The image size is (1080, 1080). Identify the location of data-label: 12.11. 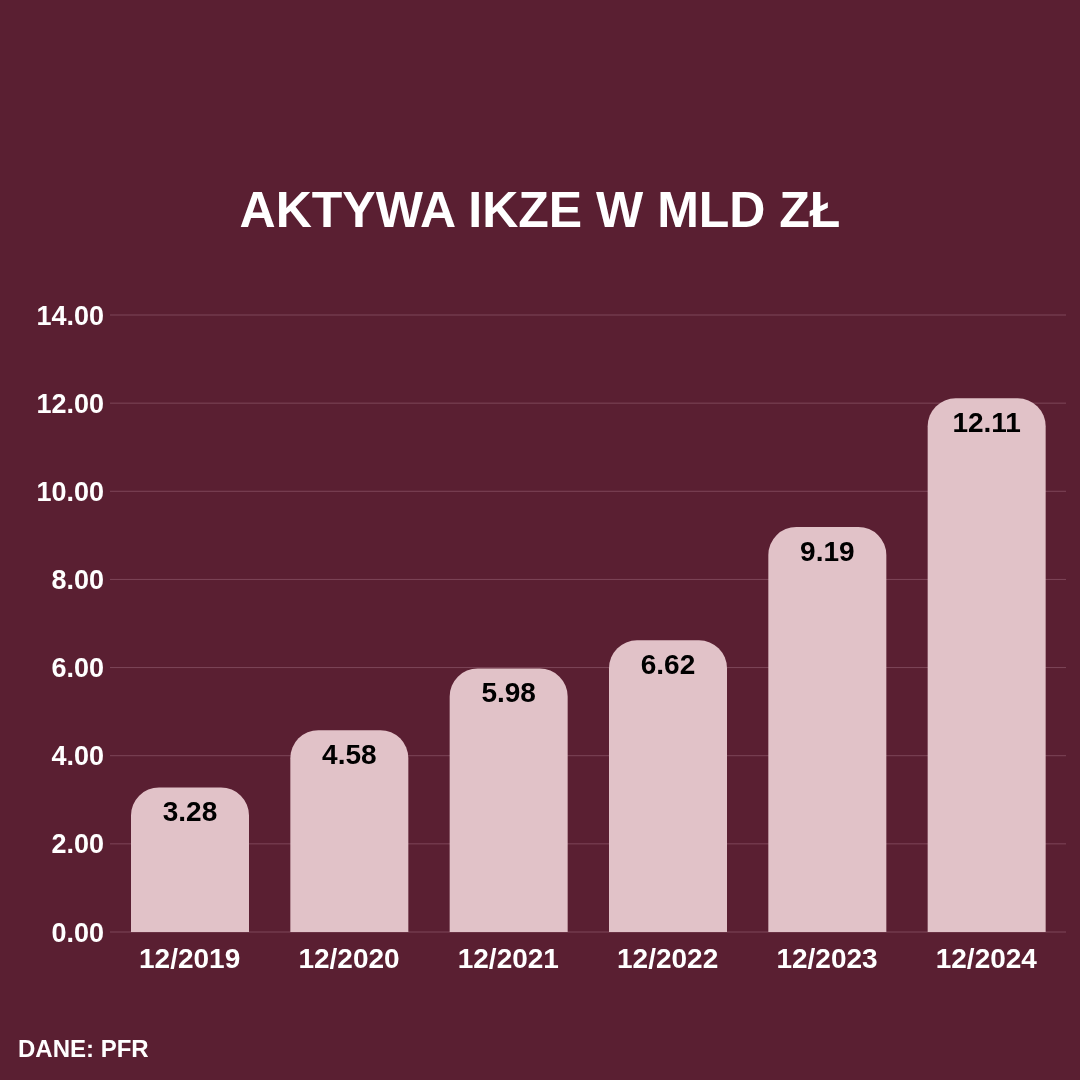
(986, 423).